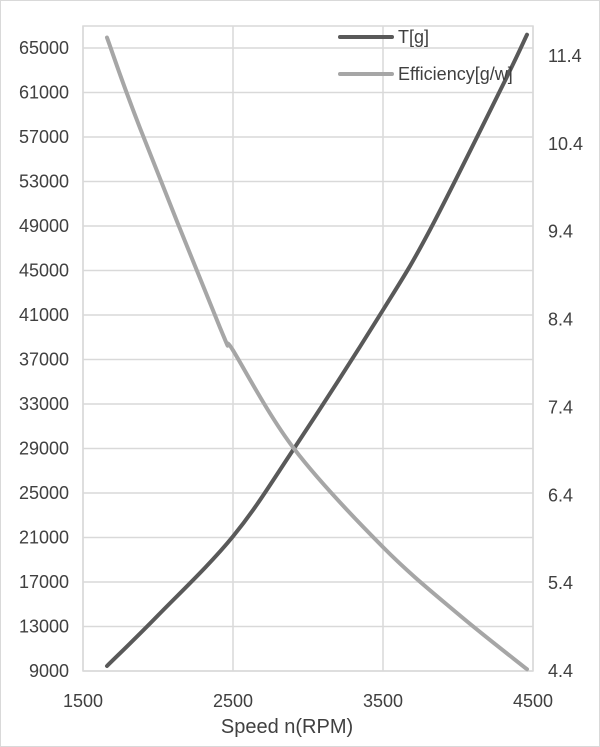  Describe the element at coordinates (565, 144) in the screenshot. I see `y2-tick-label: 10.4` at that location.